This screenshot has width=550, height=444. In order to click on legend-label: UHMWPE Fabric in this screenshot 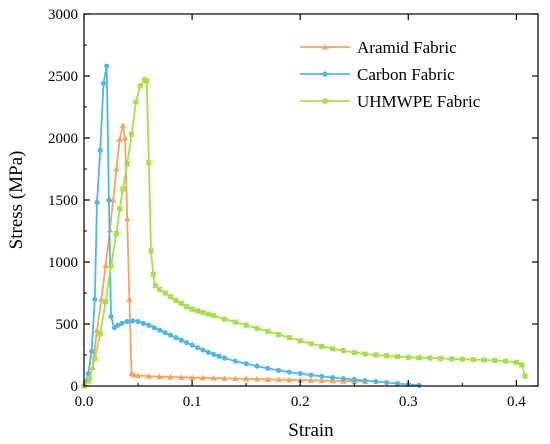, I will do `click(419, 101)`.